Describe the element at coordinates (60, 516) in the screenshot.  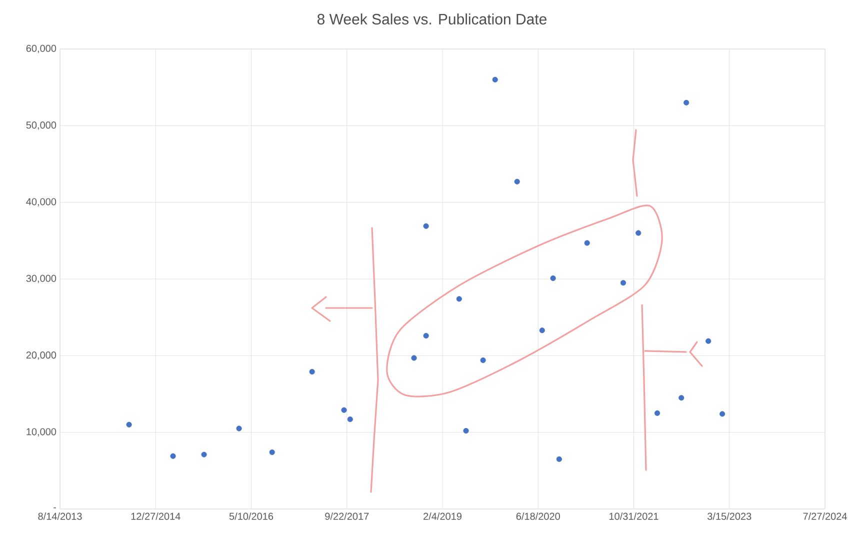
I see `x-tick-label: 8/14/2013` at that location.